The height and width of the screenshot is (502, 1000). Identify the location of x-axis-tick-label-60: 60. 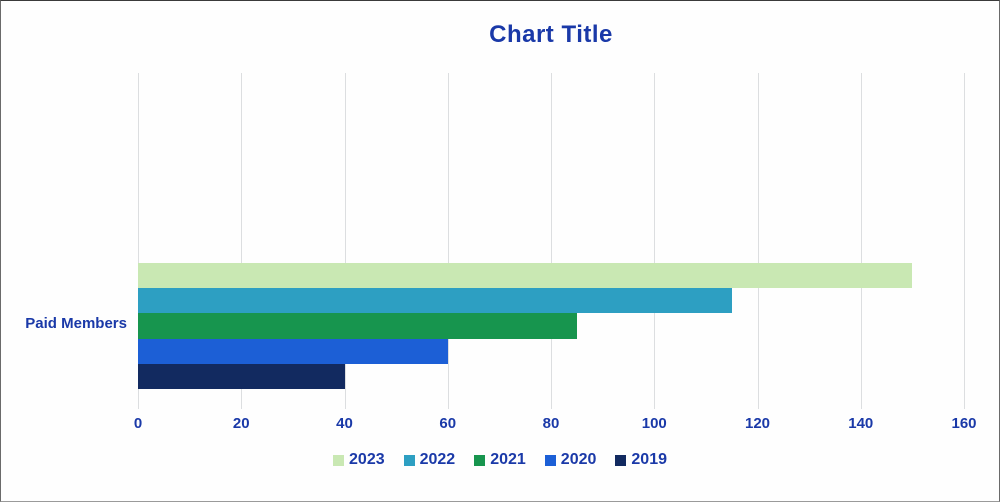
(448, 423).